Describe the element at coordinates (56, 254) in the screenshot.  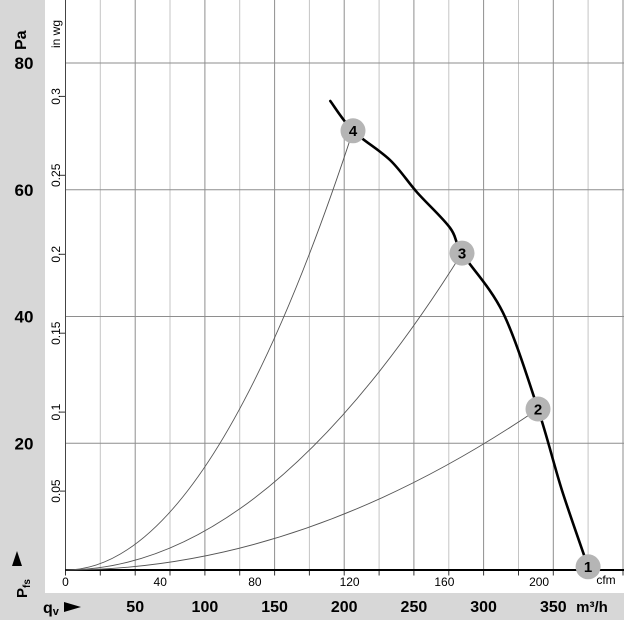
I see `inwg-tick-label: 0.2` at that location.